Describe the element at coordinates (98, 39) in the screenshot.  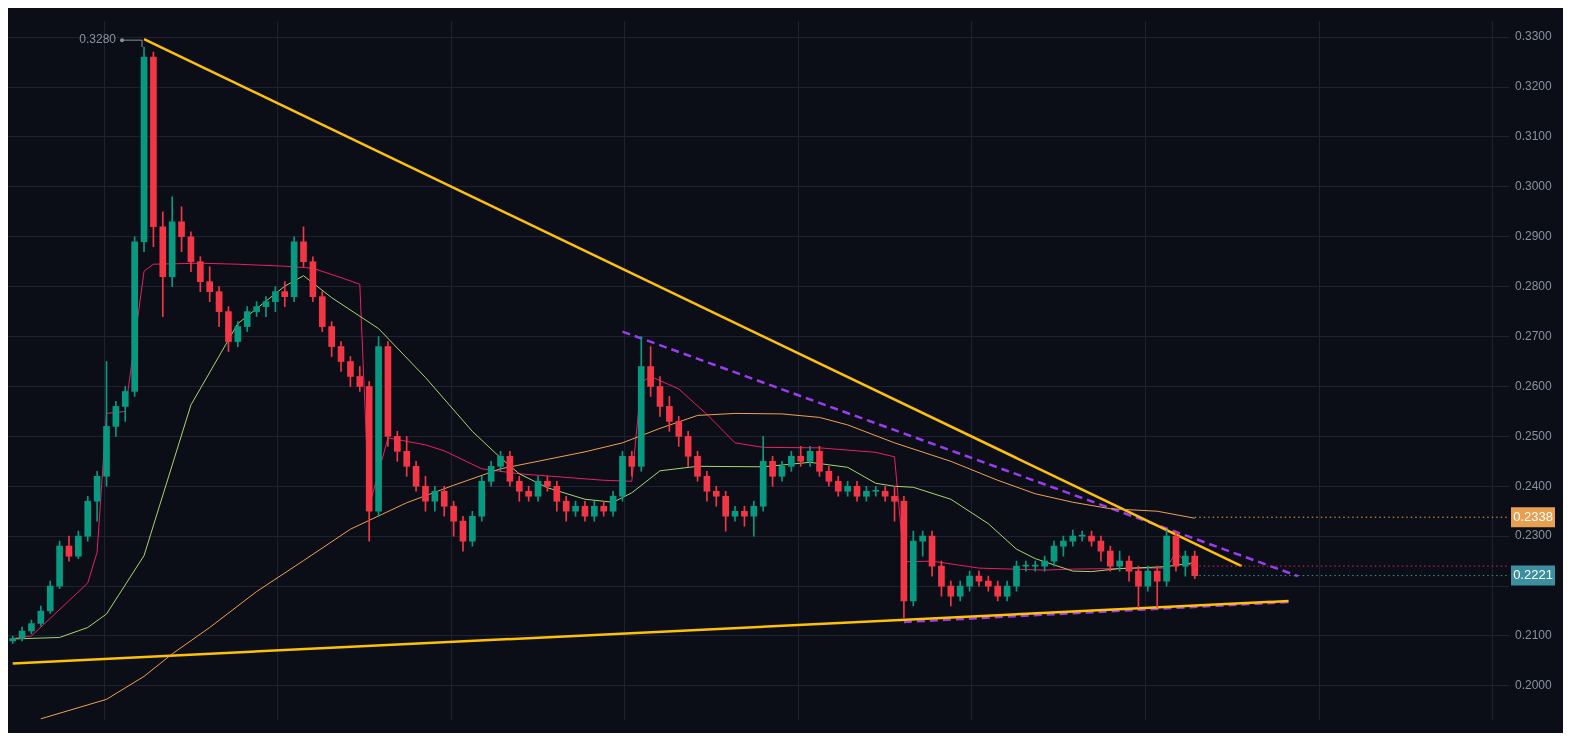
I see `annotation: 0.3280` at that location.